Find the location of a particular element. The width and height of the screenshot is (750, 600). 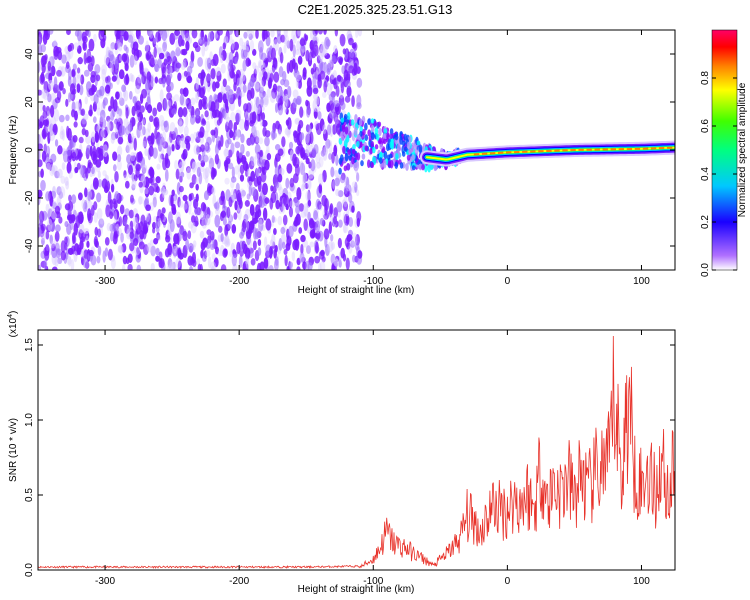

top-x-axis-label: Height of straight line (km) is located at coordinates (356, 290).